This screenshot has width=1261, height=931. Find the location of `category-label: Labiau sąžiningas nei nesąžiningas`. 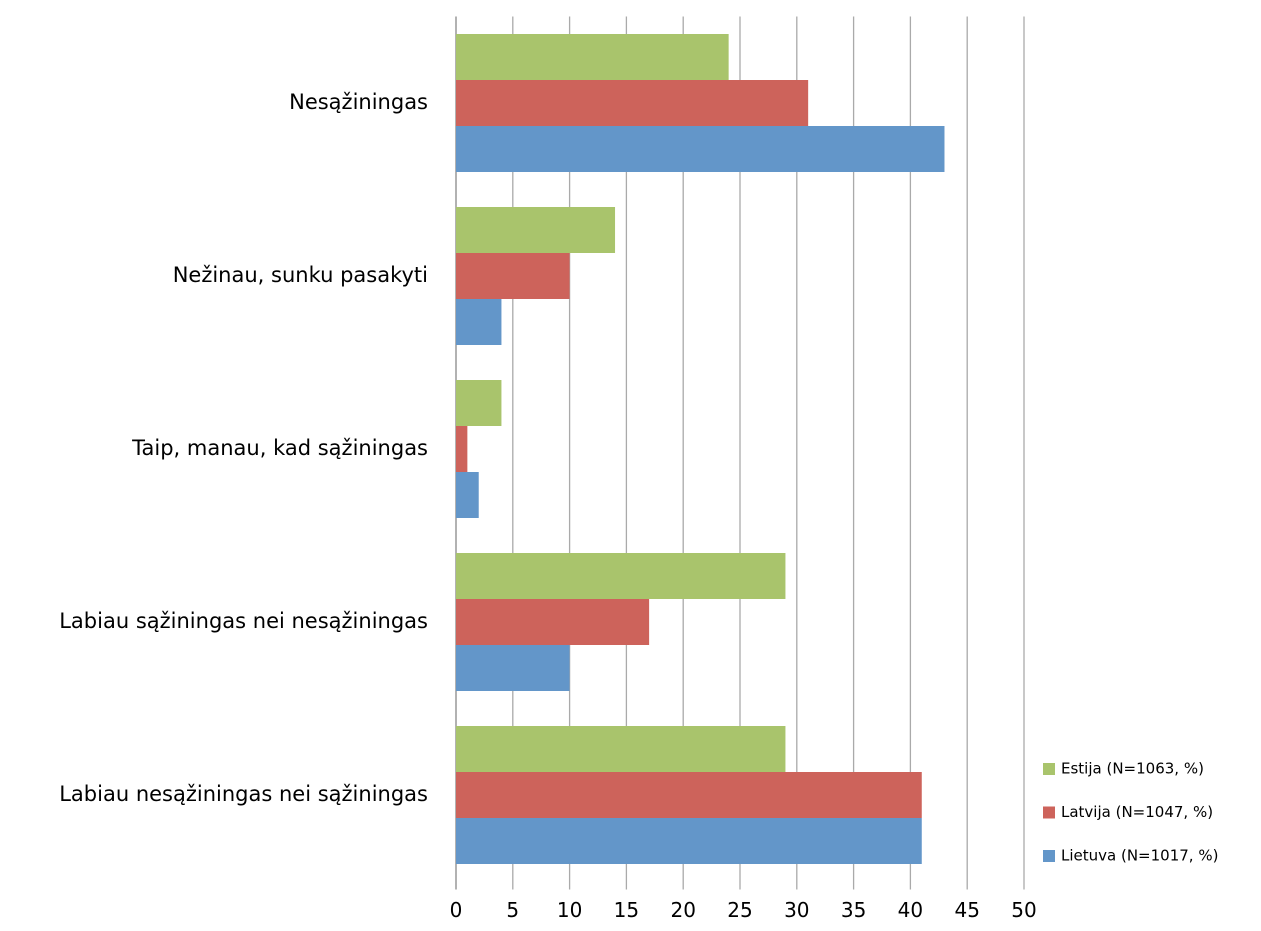

category-label: Labiau sąžiningas nei nesąžiningas is located at coordinates (243, 621).